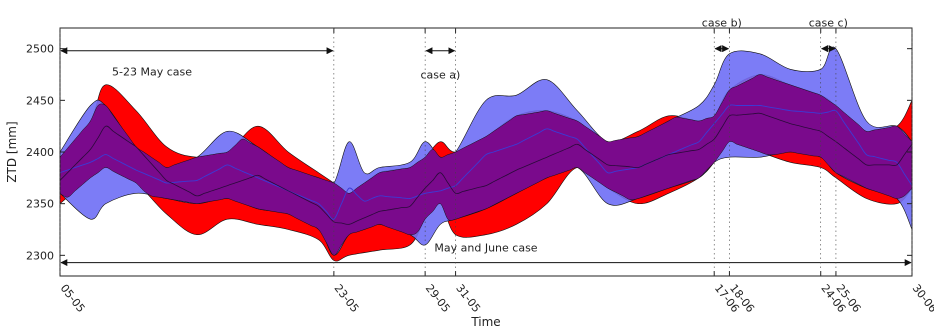 This screenshot has width=934, height=336. Describe the element at coordinates (73, 298) in the screenshot. I see `x-tick-label: 05-05` at that location.